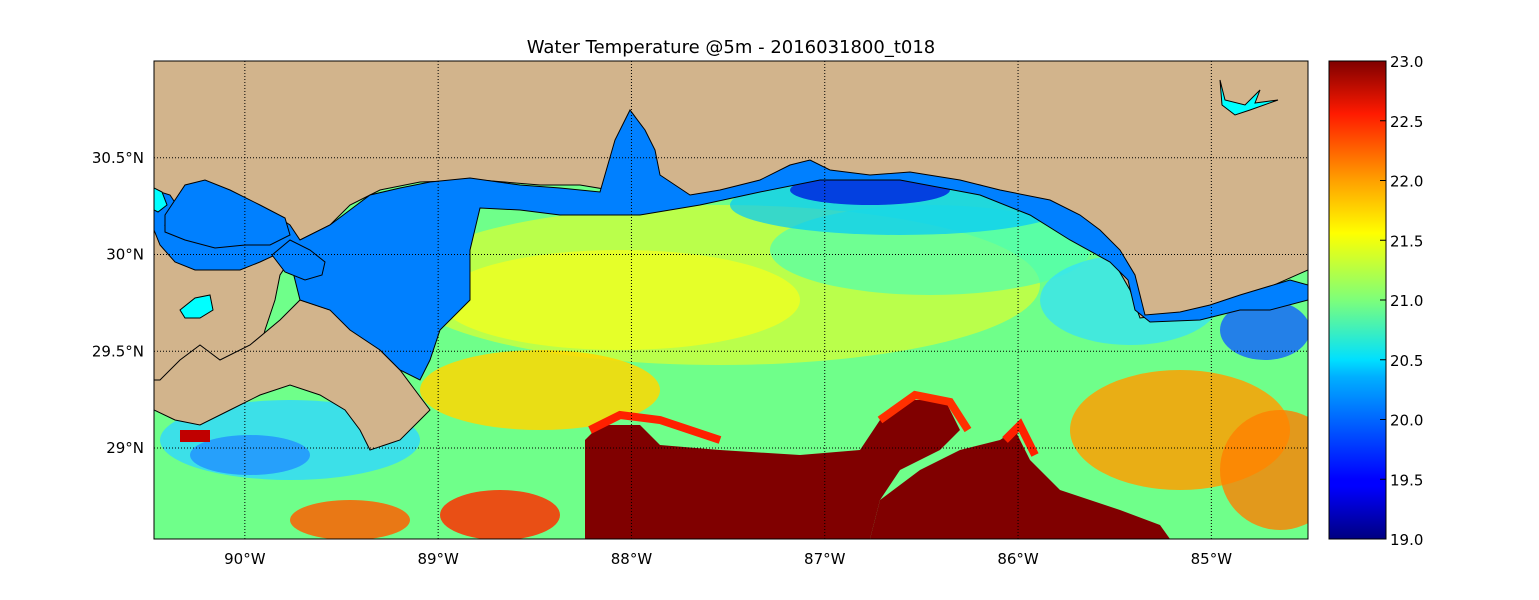 This screenshot has height=600, width=1539. Describe the element at coordinates (1406, 361) in the screenshot. I see `colorbar-tick-label: 20.5` at that location.